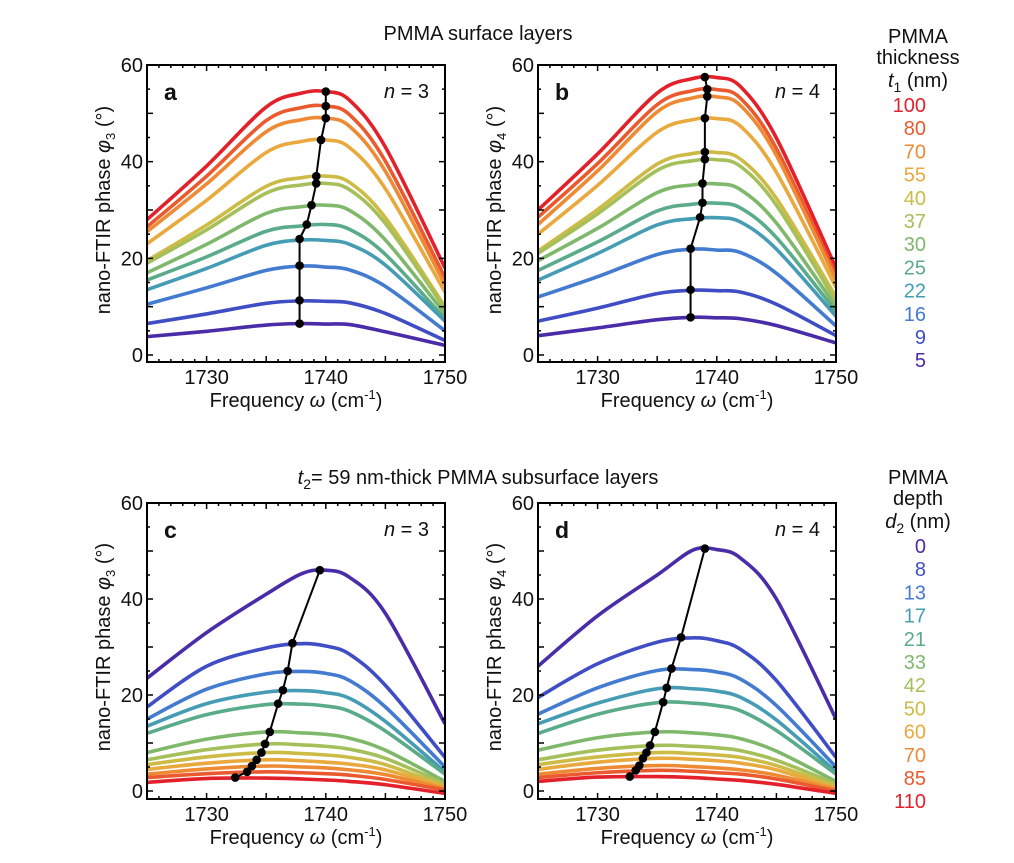  What do you see at coordinates (920, 570) in the screenshot?
I see `legend-item-8: 8` at bounding box center [920, 570].